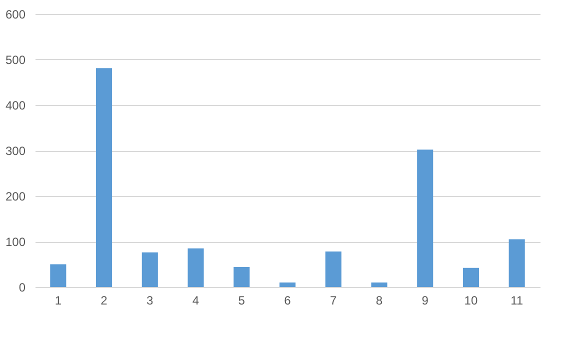 This screenshot has width=584, height=350. I want to click on x-tick-label: 8, so click(379, 301).